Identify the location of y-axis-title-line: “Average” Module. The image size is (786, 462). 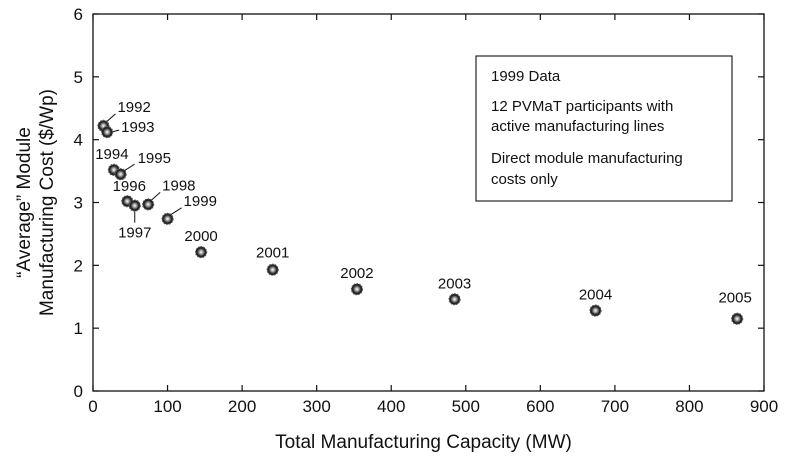
(24, 202).